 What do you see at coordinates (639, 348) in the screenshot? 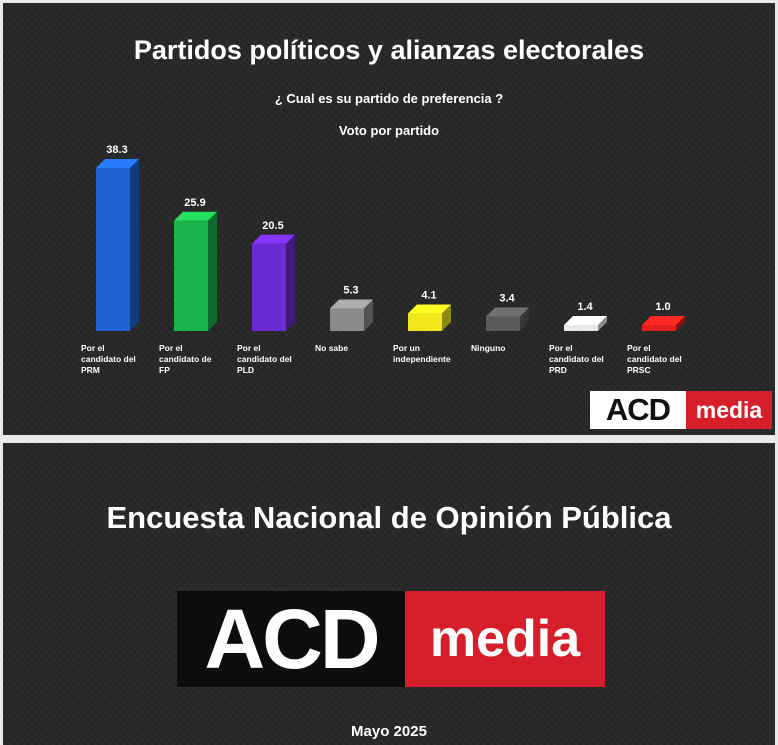
I see `category-label-7-0: Por el` at bounding box center [639, 348].